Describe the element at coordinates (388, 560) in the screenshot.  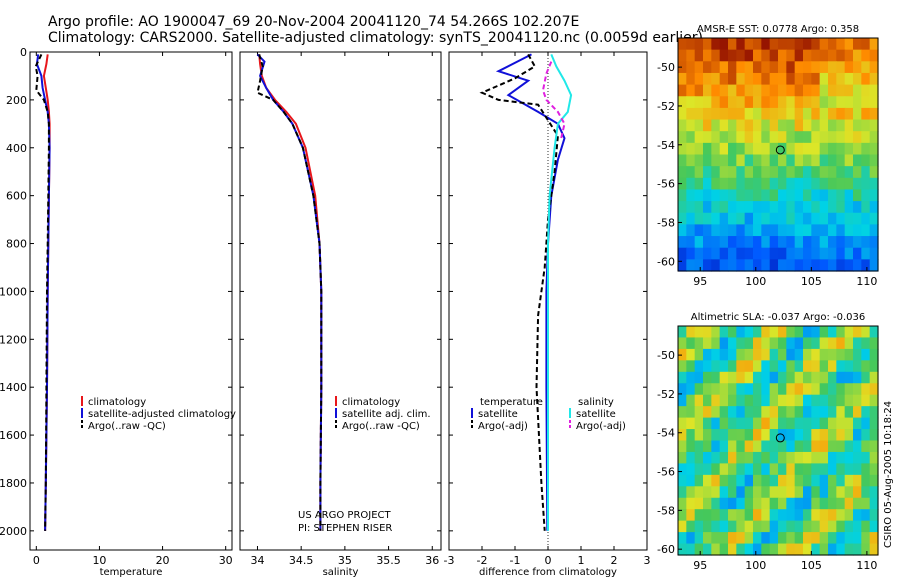
I see `x-tick-label: 35.5` at that location.